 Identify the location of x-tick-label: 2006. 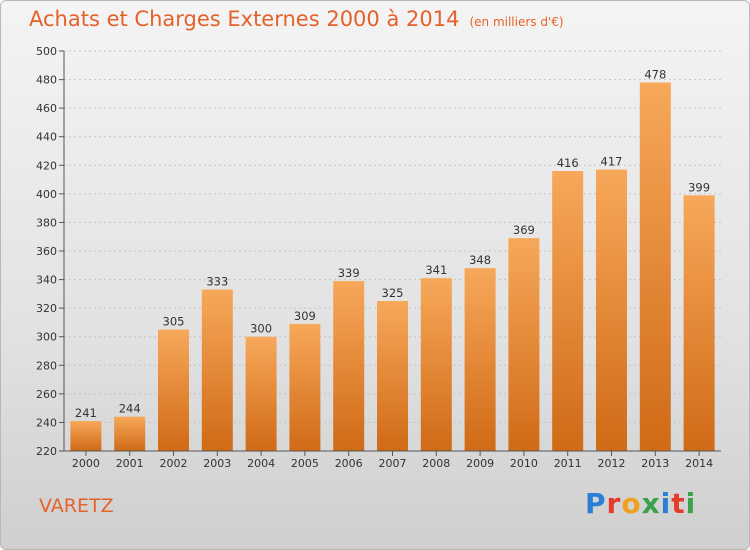
(349, 463).